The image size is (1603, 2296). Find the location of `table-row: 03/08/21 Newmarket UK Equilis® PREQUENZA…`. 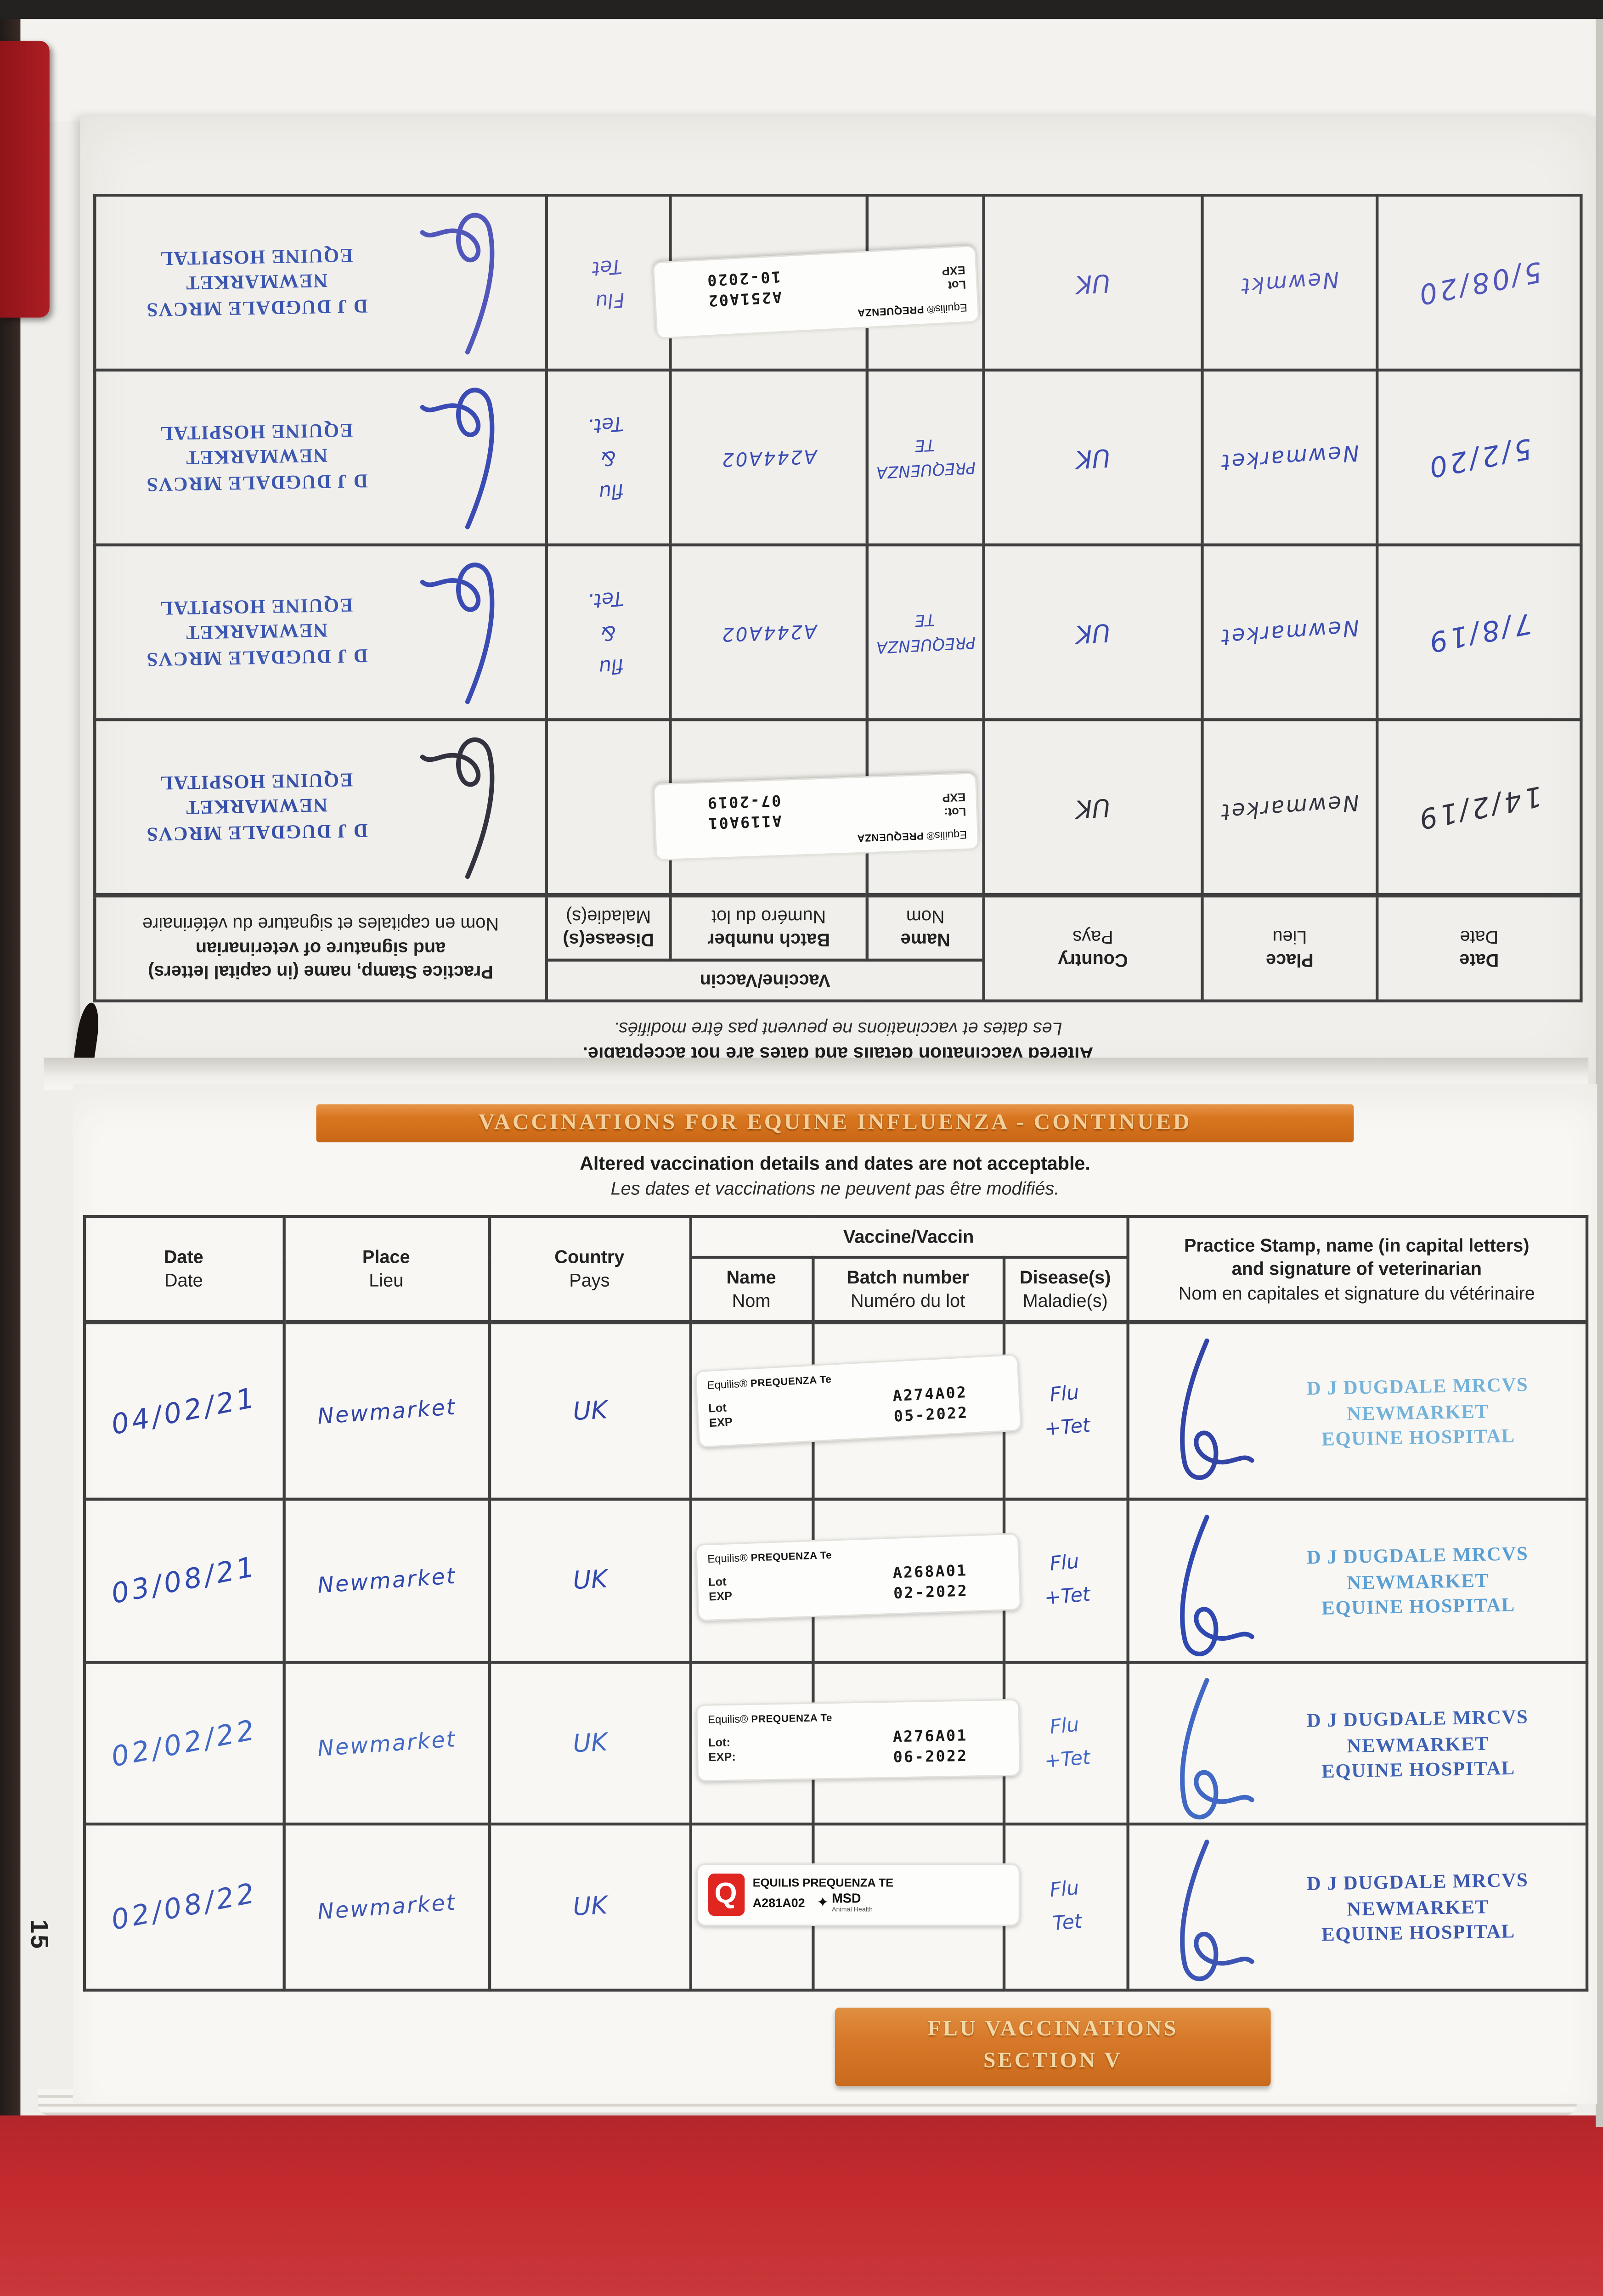

table-row: 03/08/21 Newmarket UK Equilis® PREQUENZA… is located at coordinates (835, 1582).